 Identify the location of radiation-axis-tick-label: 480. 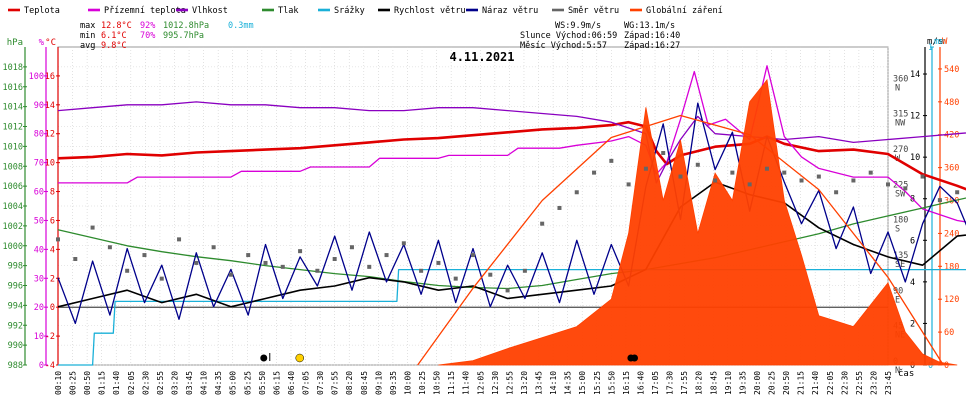
(951, 103).